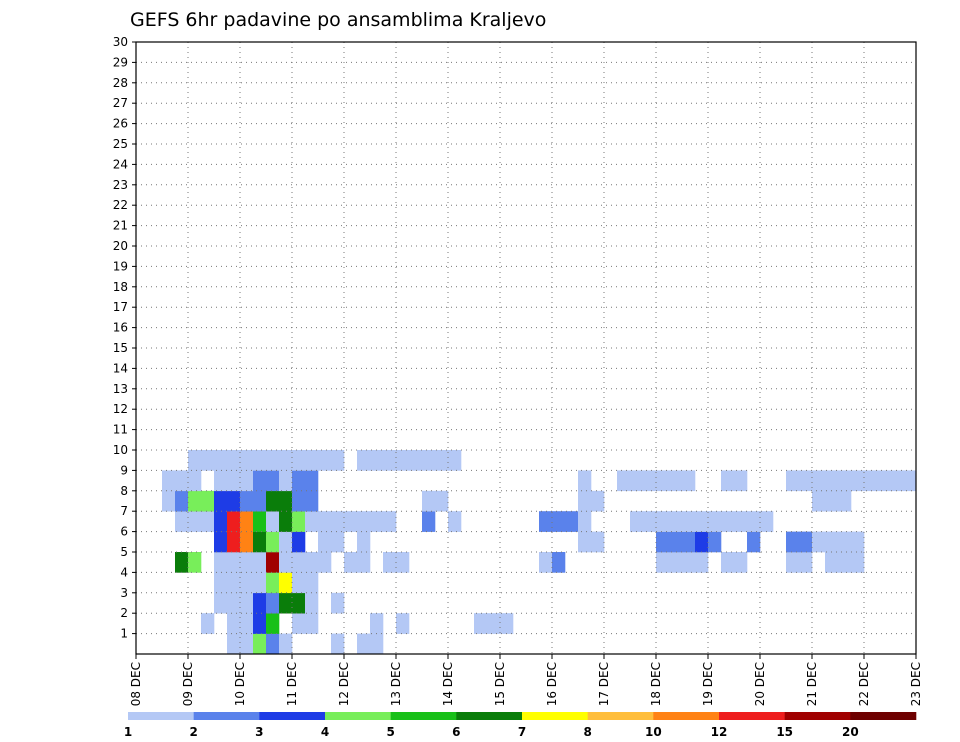  What do you see at coordinates (760, 684) in the screenshot?
I see `x-tick-label: 20 DEC` at bounding box center [760, 684].